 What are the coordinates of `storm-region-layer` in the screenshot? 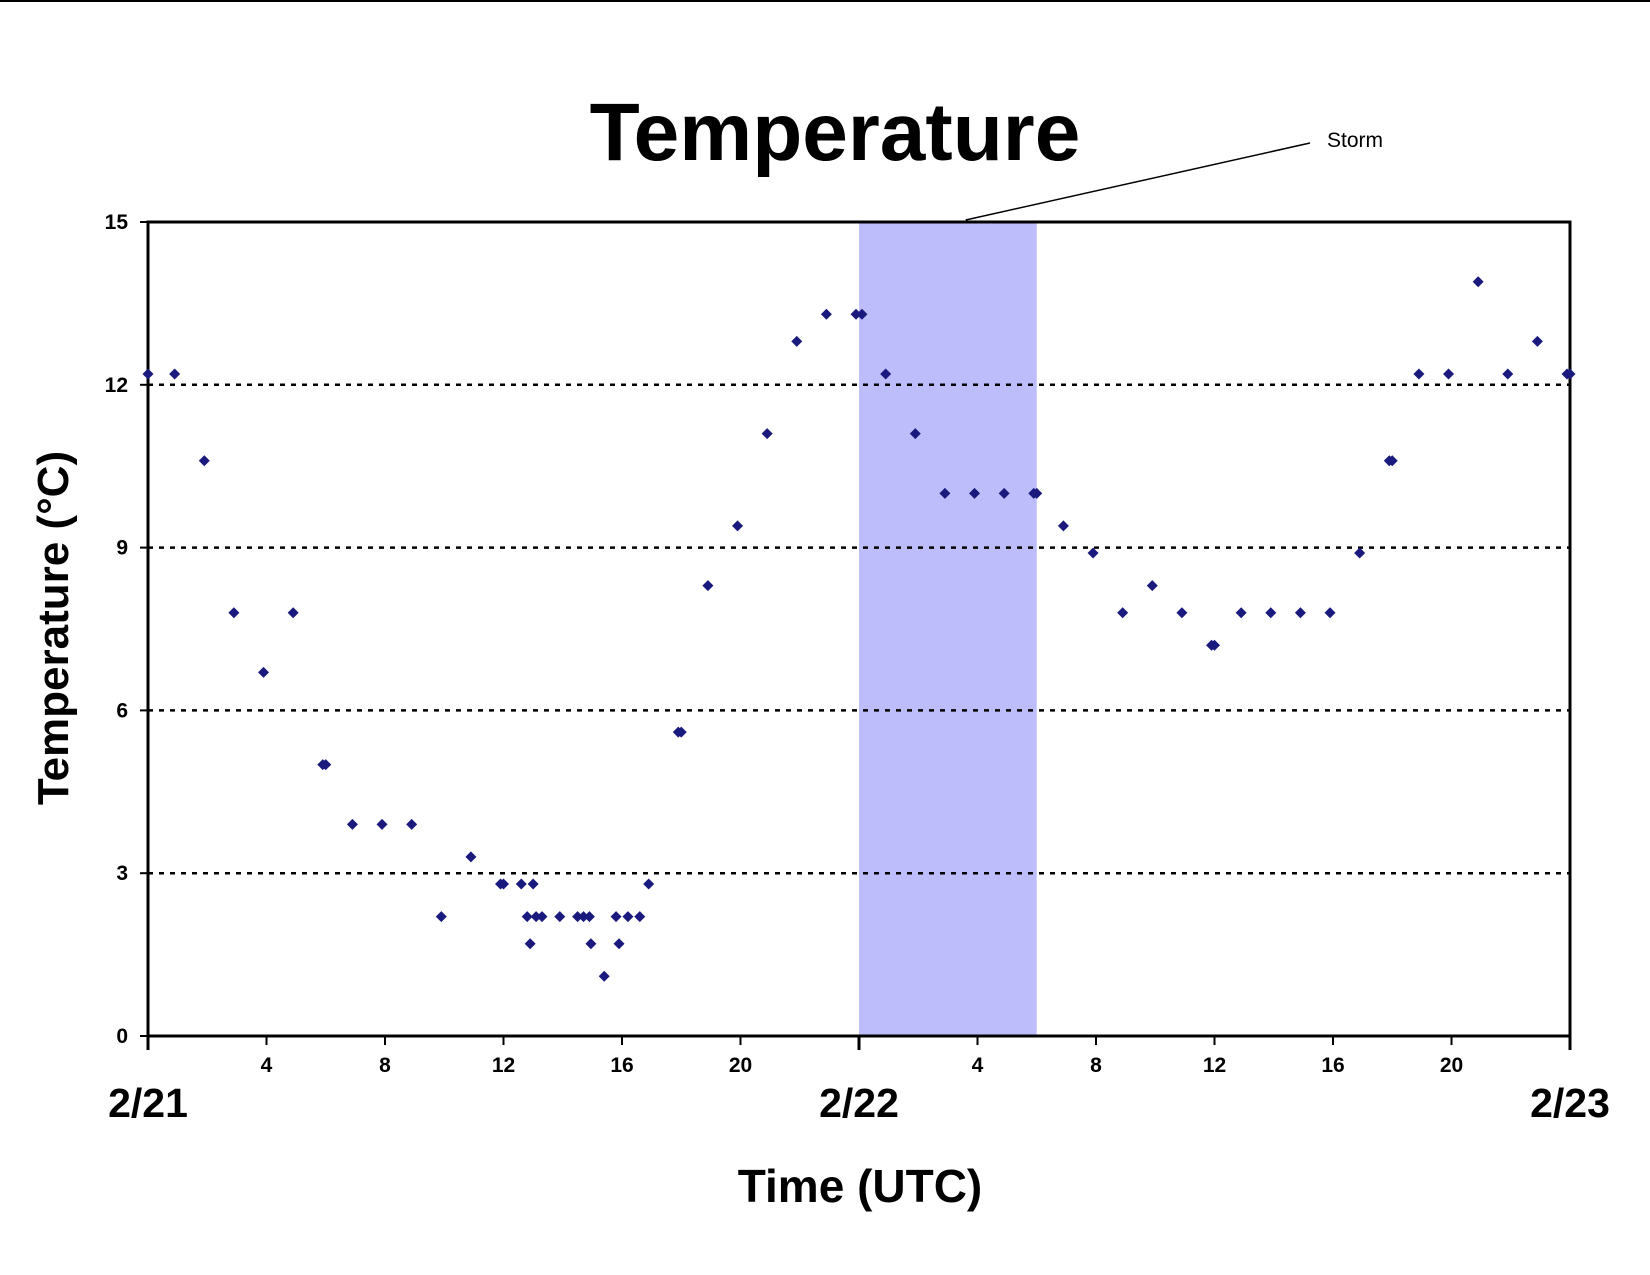 It's located at (948, 629).